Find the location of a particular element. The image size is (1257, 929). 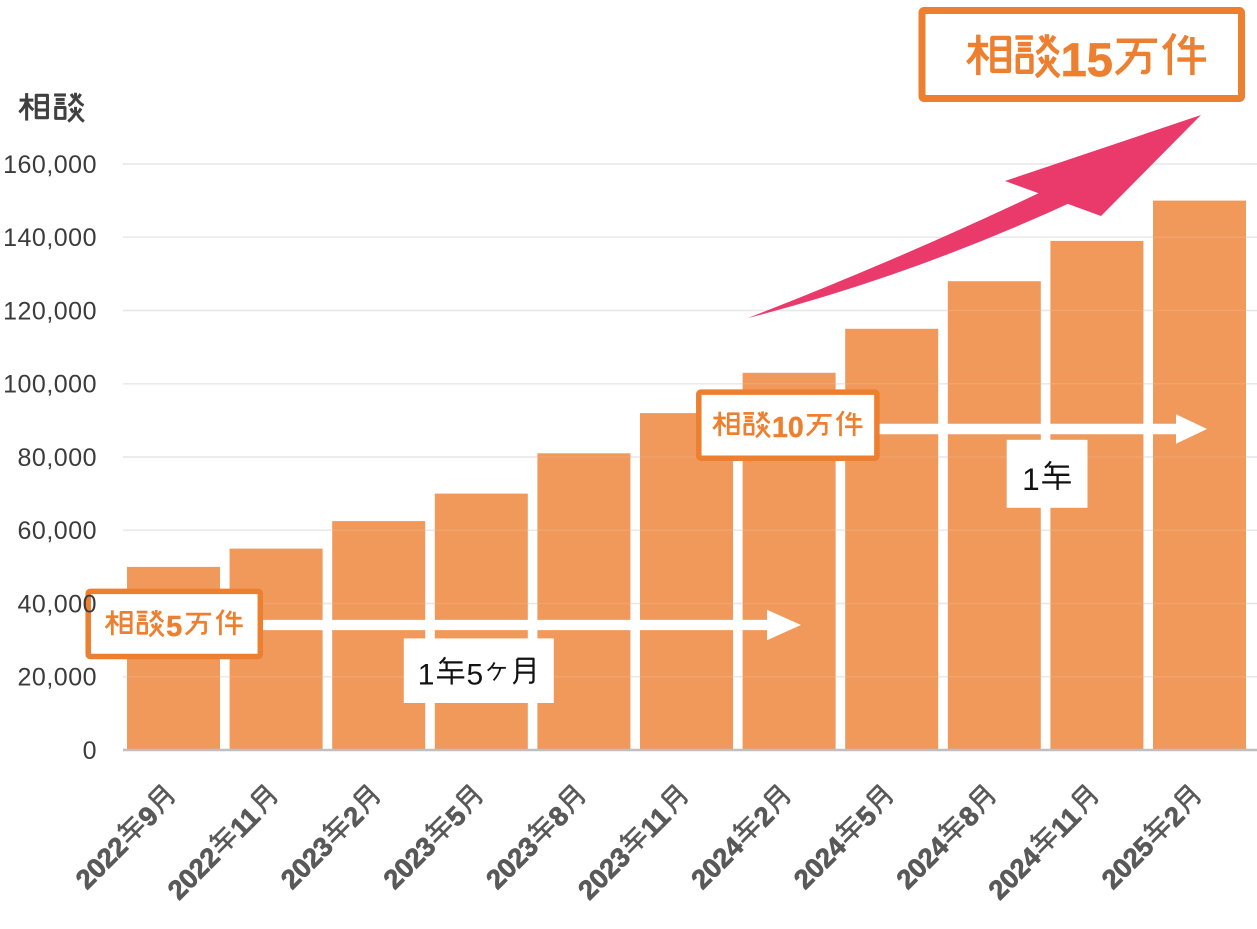

svg-text: 140,000 is located at coordinates (50, 238).